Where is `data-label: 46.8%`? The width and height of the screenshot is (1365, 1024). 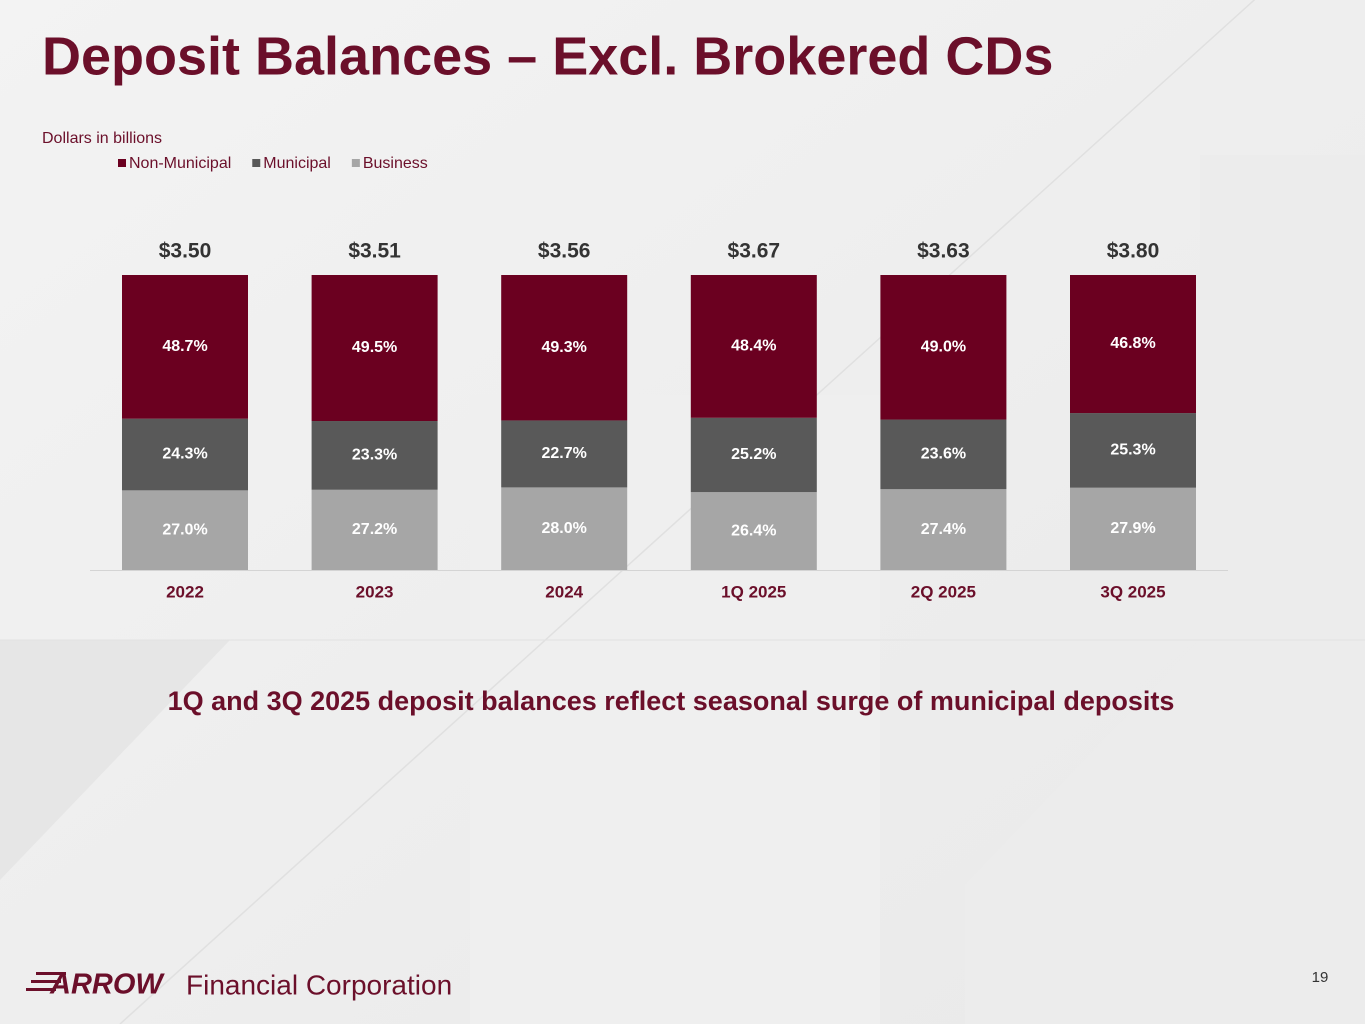 data-label: 46.8% is located at coordinates (1132, 343).